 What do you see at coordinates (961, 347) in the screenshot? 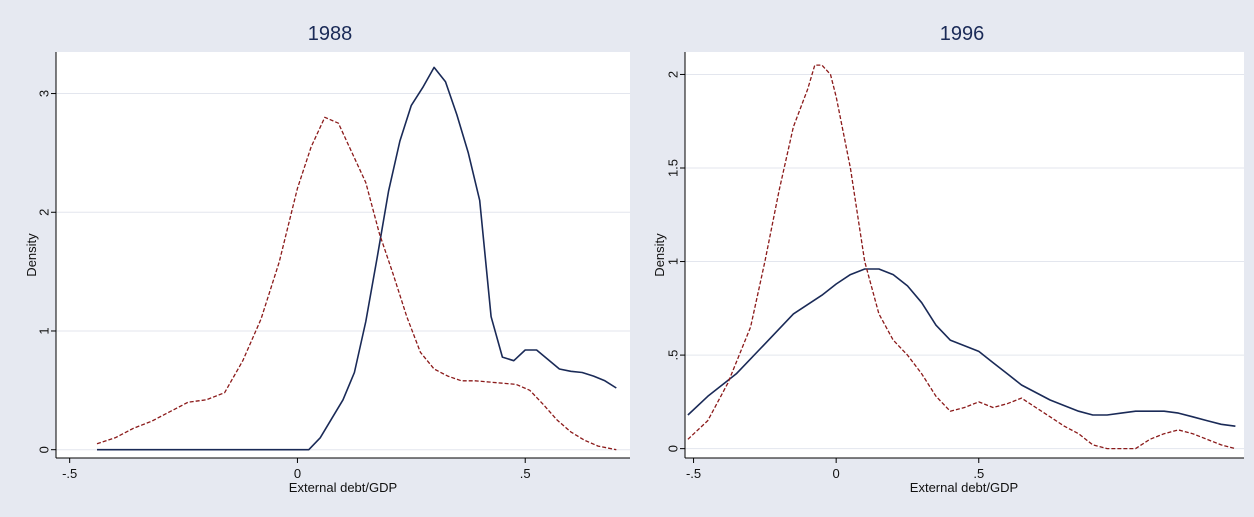
I see `density-line-solid` at bounding box center [961, 347].